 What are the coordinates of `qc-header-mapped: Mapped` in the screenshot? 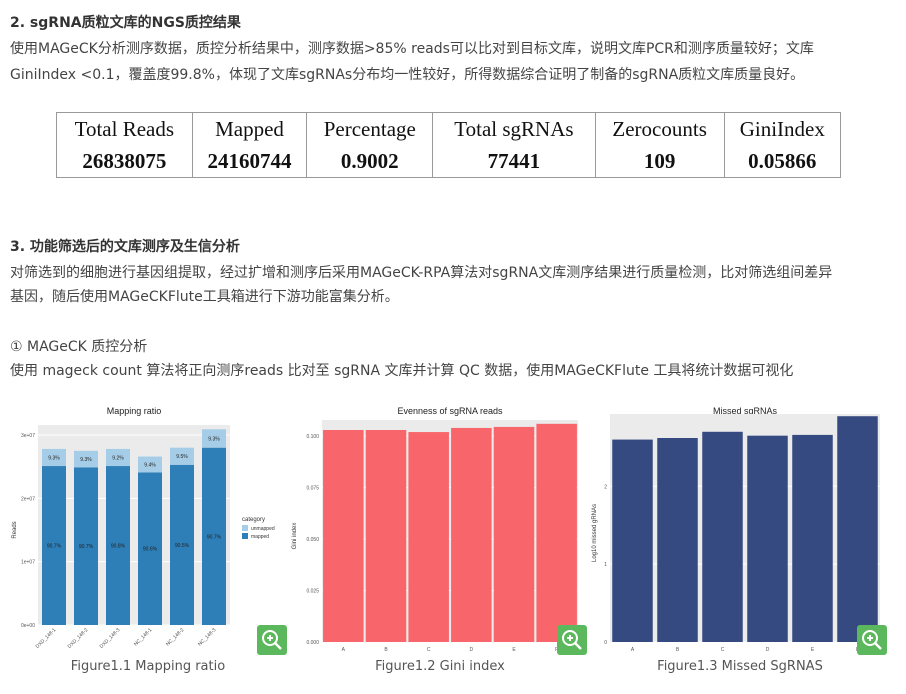 It's located at (249, 128).